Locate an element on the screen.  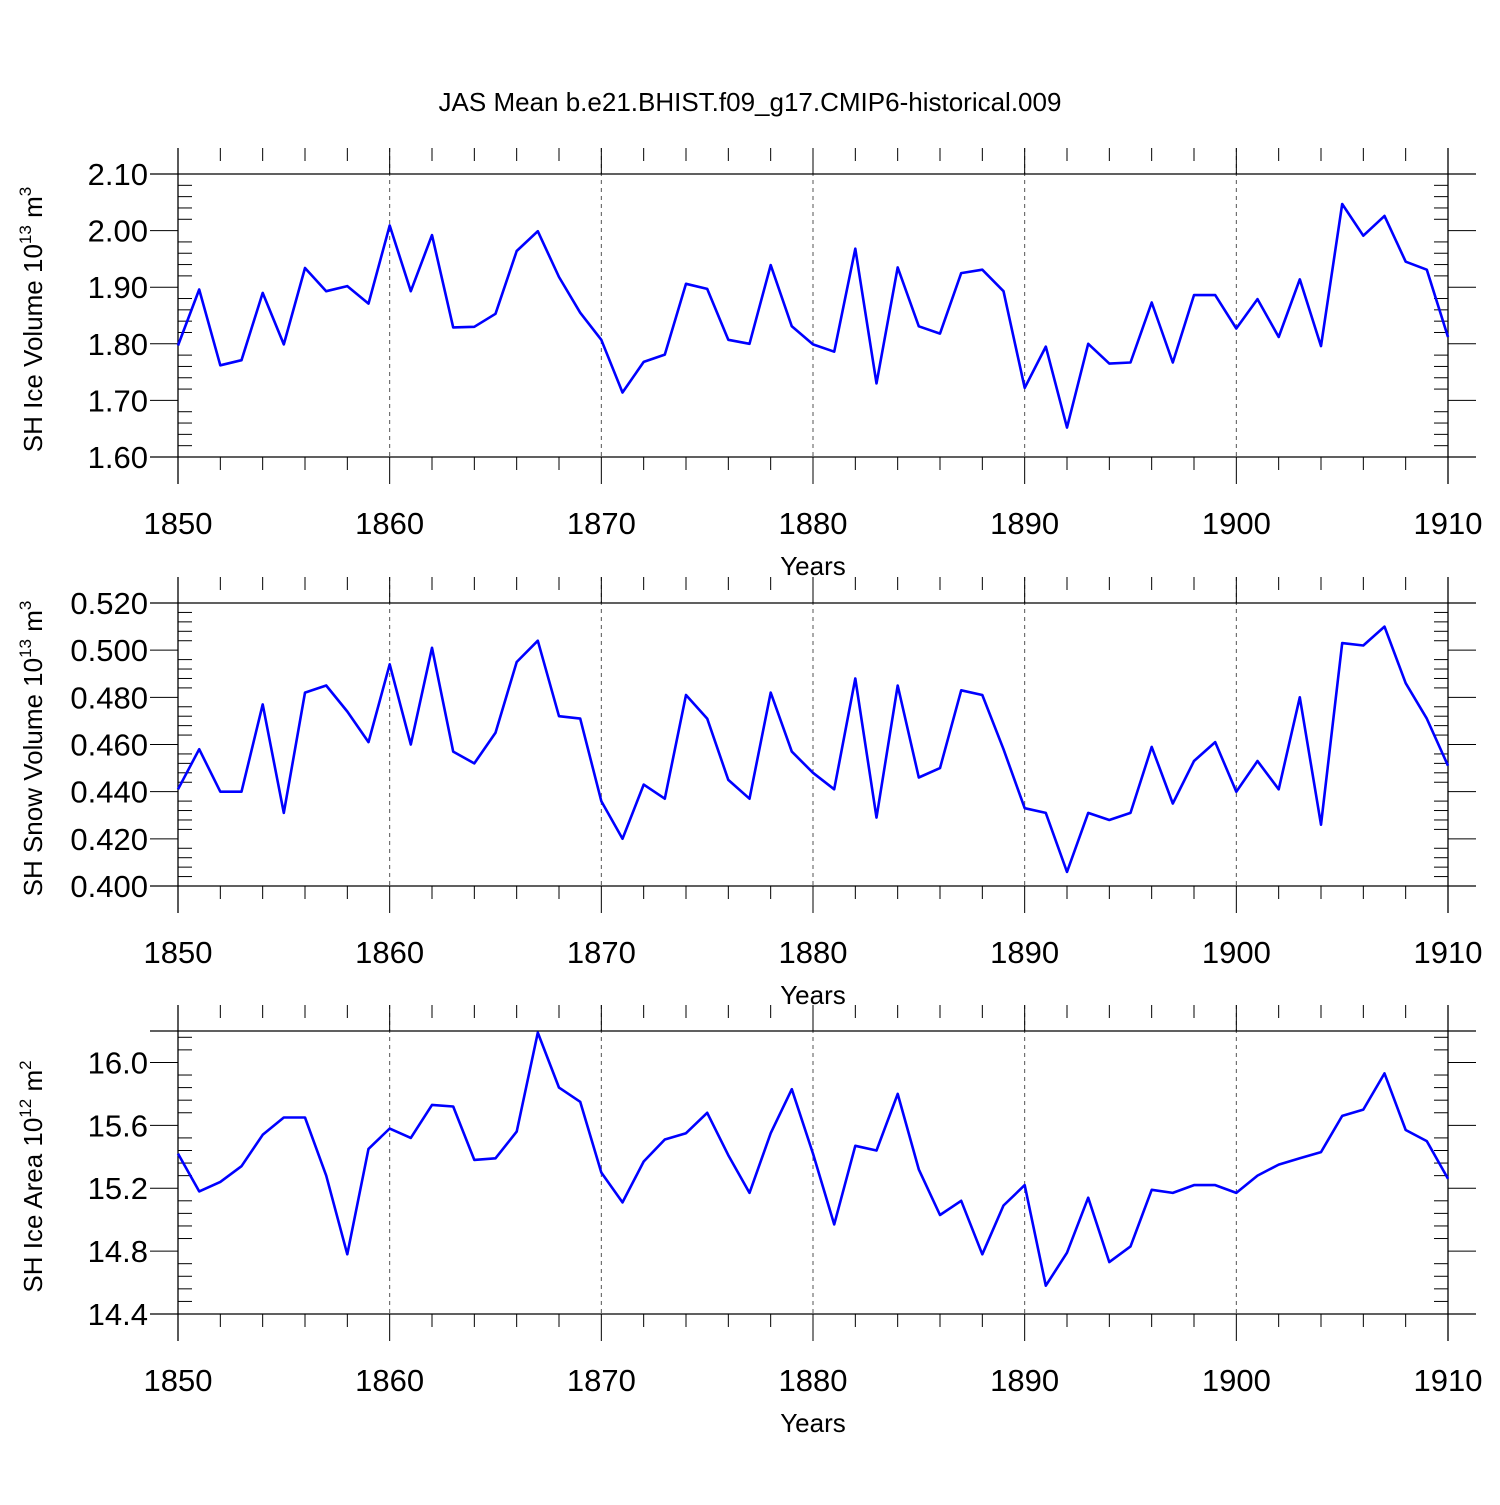
y-tick-label: 1.90 is located at coordinates (118, 287).